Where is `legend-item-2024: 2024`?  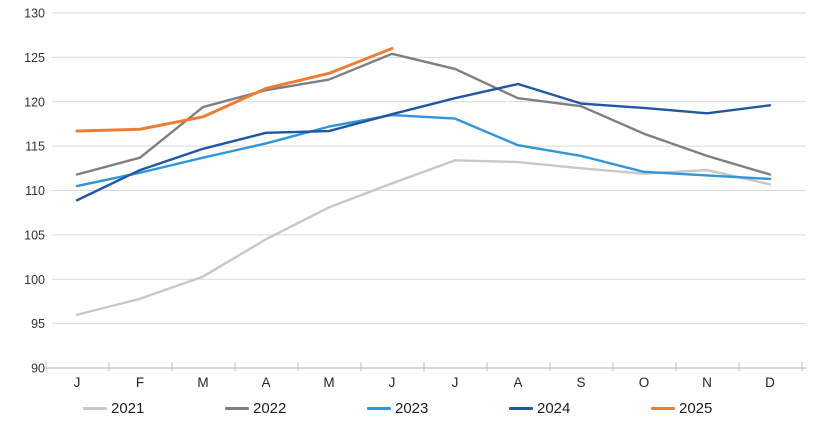 legend-item-2024: 2024 is located at coordinates (542, 408).